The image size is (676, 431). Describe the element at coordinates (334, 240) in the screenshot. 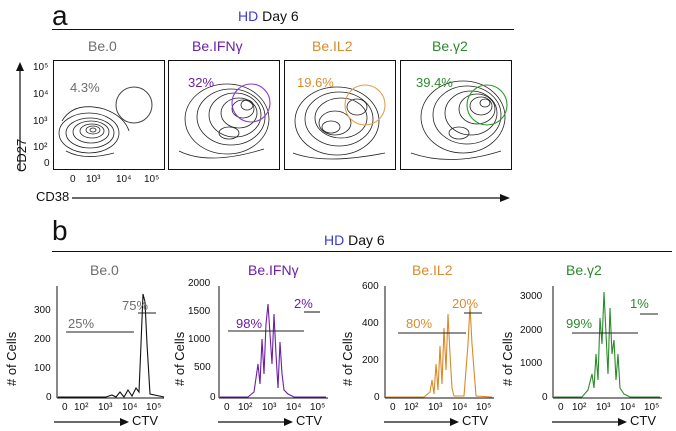

I see `panel-b-header-hd: HD` at that location.